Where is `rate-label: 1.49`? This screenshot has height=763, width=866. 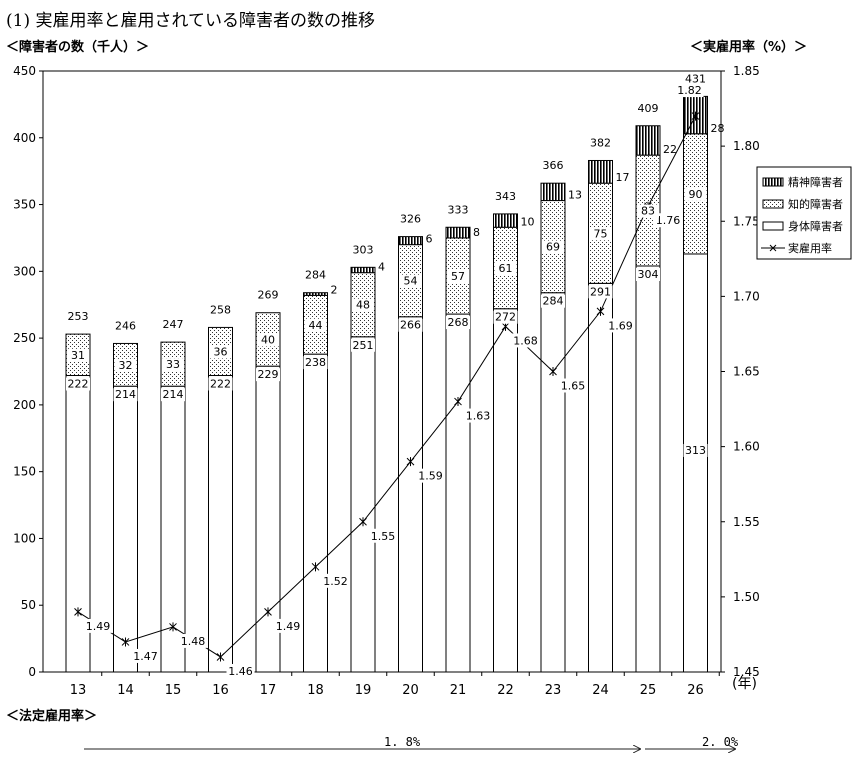 rate-label: 1.49 is located at coordinates (98, 626).